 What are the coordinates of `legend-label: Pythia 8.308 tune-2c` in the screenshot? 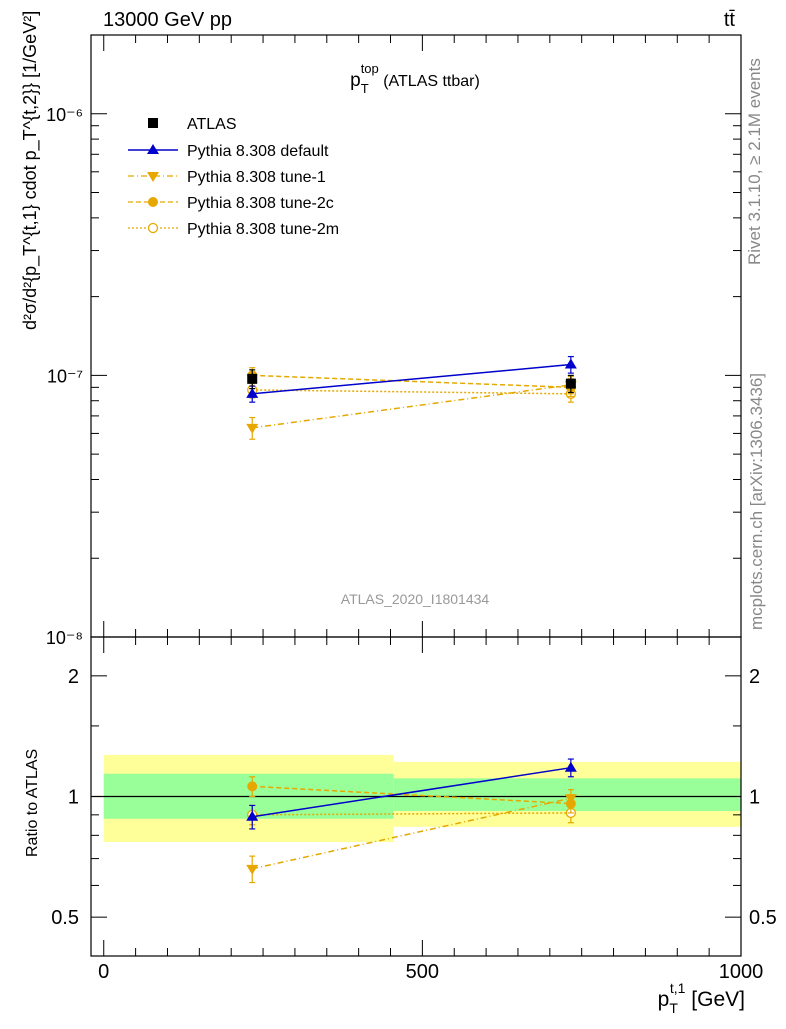 It's located at (260, 203).